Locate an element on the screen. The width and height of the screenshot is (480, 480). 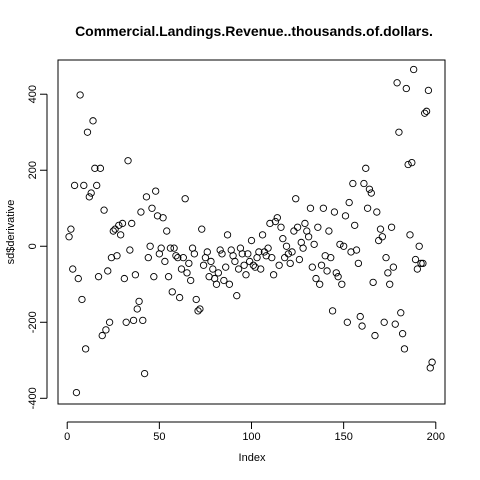
x-axis-label: Index is located at coordinates (252, 458).